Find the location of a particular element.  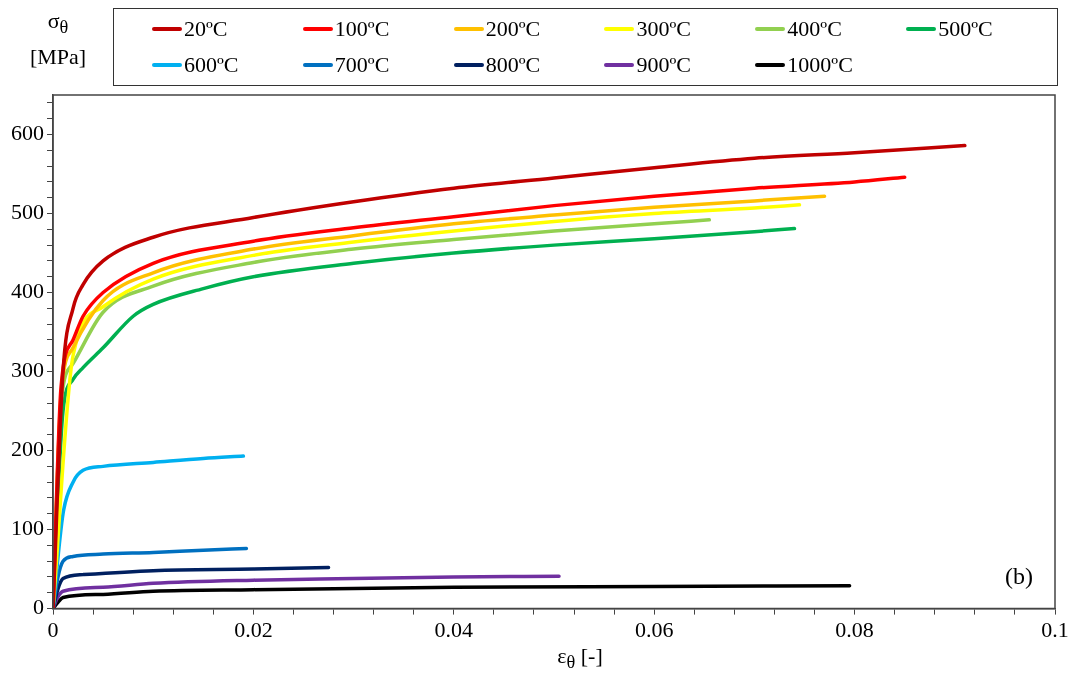

y-tick-label: 200 is located at coordinates (27, 449).